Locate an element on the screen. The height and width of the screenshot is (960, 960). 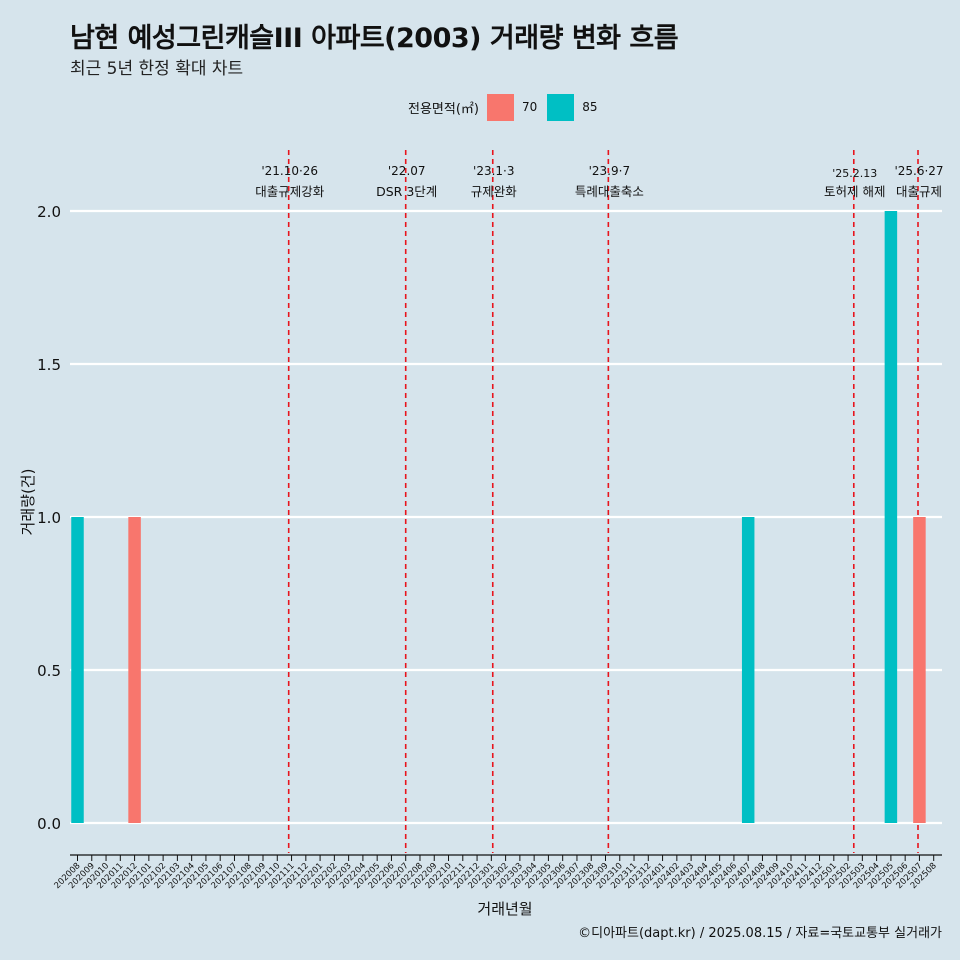
chart-title: 남현 예성그린캐슬III 아파트(2003) 거래량 변화 흐름 is located at coordinates (374, 38).